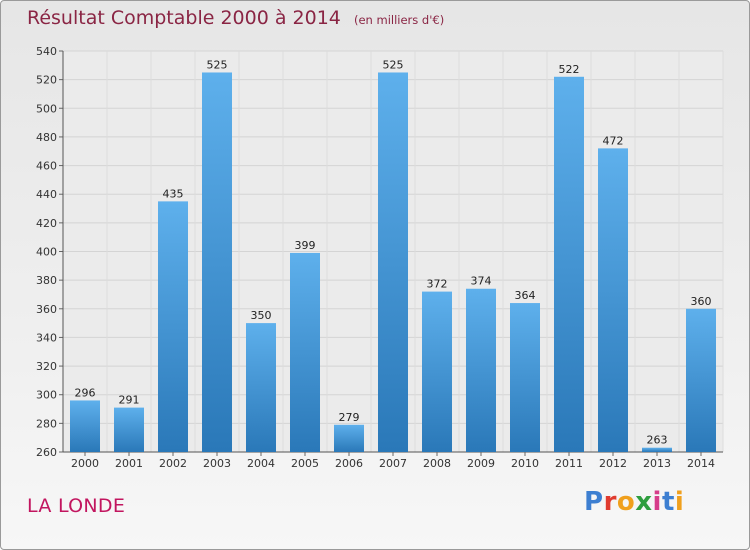 This screenshot has width=750, height=550. Describe the element at coordinates (569, 463) in the screenshot. I see `x-tick-label: 2011` at that location.